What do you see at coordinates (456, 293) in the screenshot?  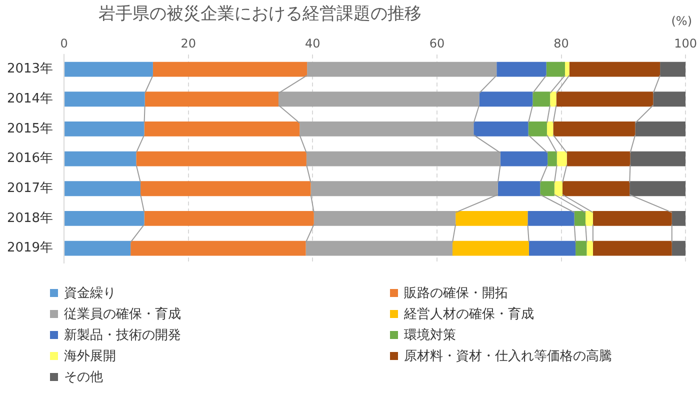 I see `legend-label: 販路の確保・開拓` at bounding box center [456, 293].